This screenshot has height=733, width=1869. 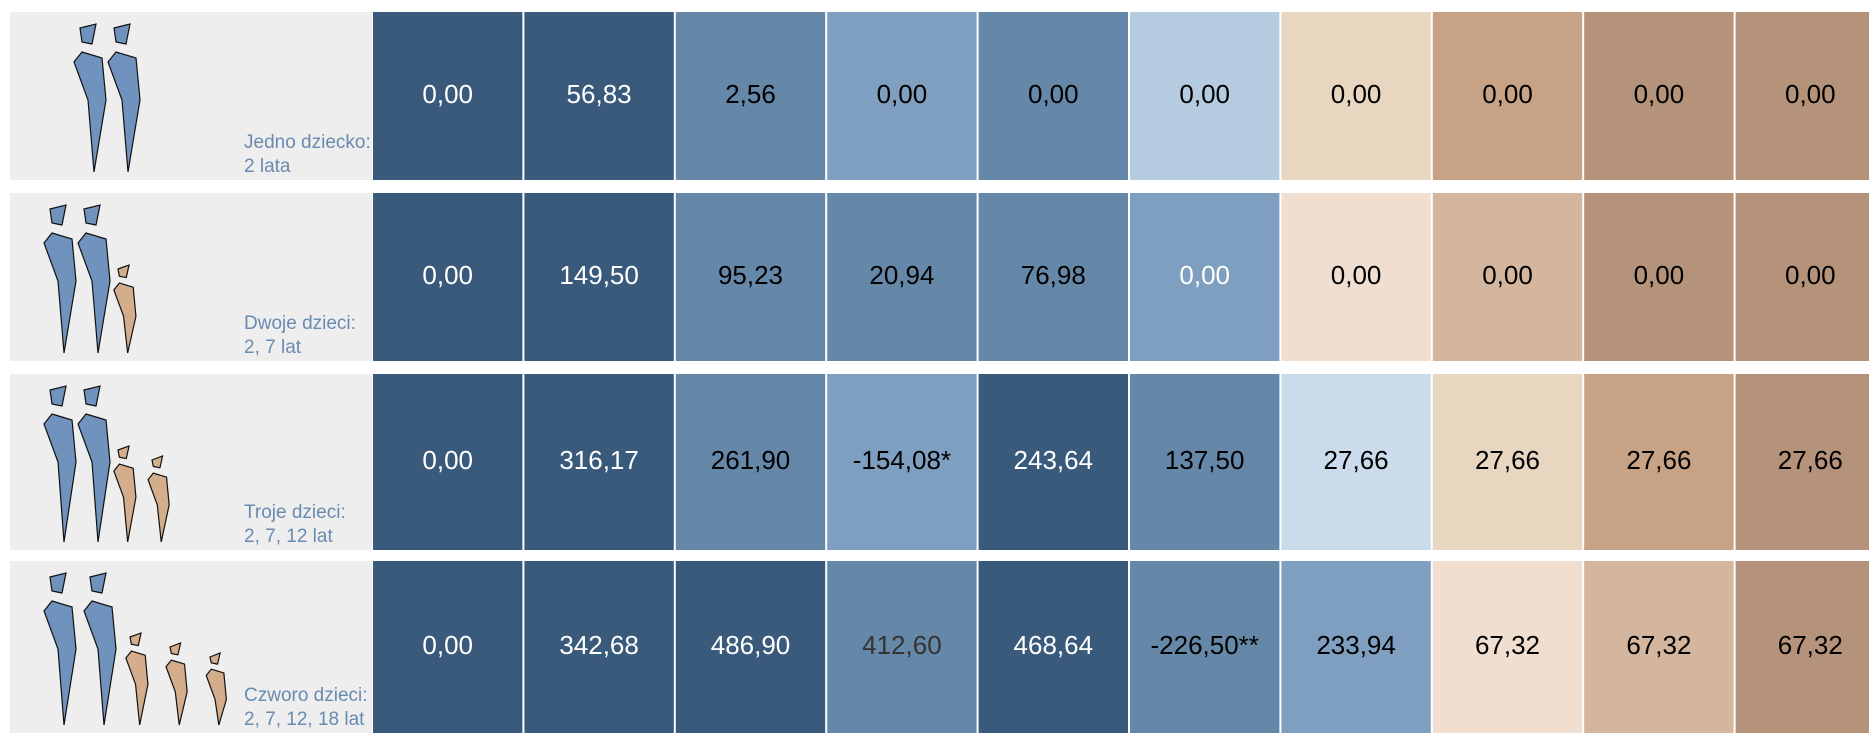 I want to click on row-label: 2, 7, 12 lat, so click(x=288, y=536).